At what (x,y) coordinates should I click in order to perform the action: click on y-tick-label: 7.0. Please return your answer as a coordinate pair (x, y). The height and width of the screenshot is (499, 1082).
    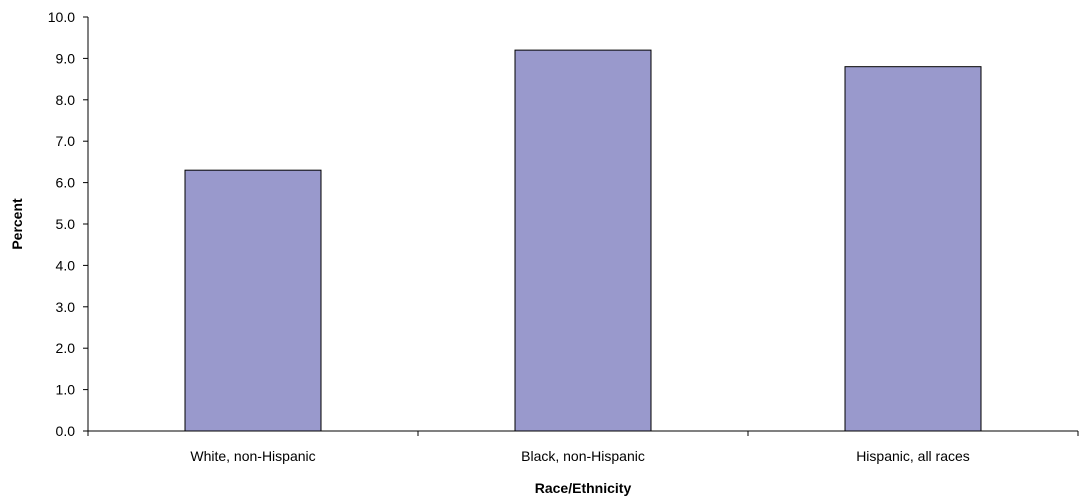
    Looking at the image, I should click on (66, 141).